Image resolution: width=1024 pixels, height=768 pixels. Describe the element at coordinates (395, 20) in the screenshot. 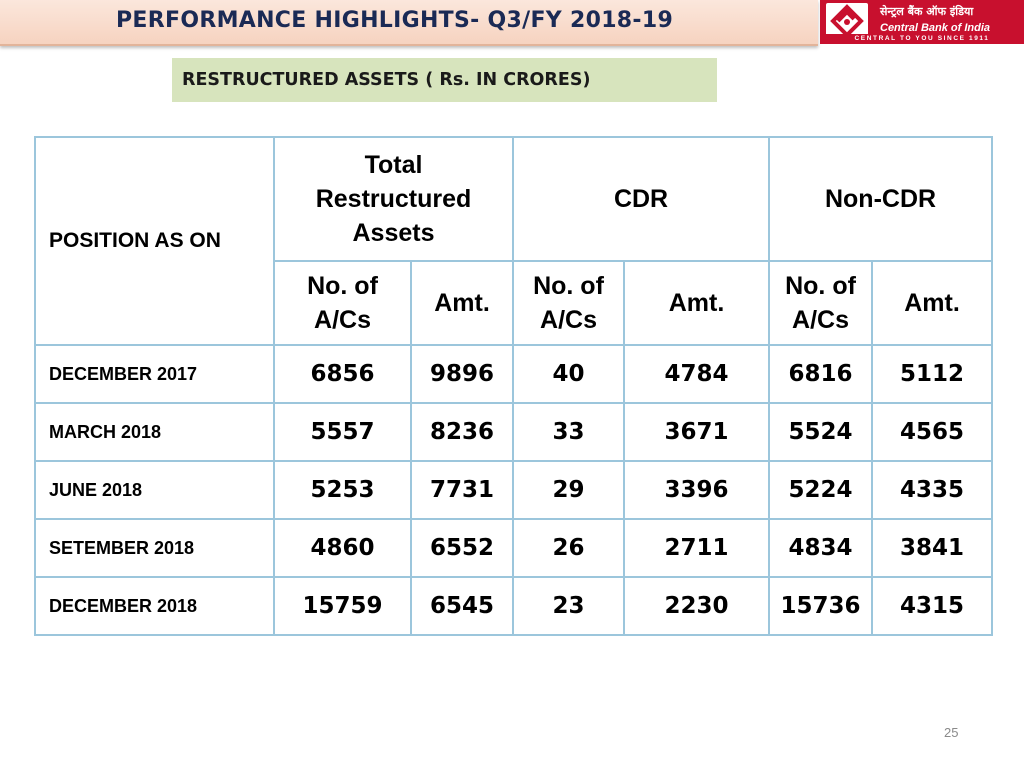

I see `page-title: PERFORMANCE HIGHLIGHTS- Q3/FY 2018-19` at that location.